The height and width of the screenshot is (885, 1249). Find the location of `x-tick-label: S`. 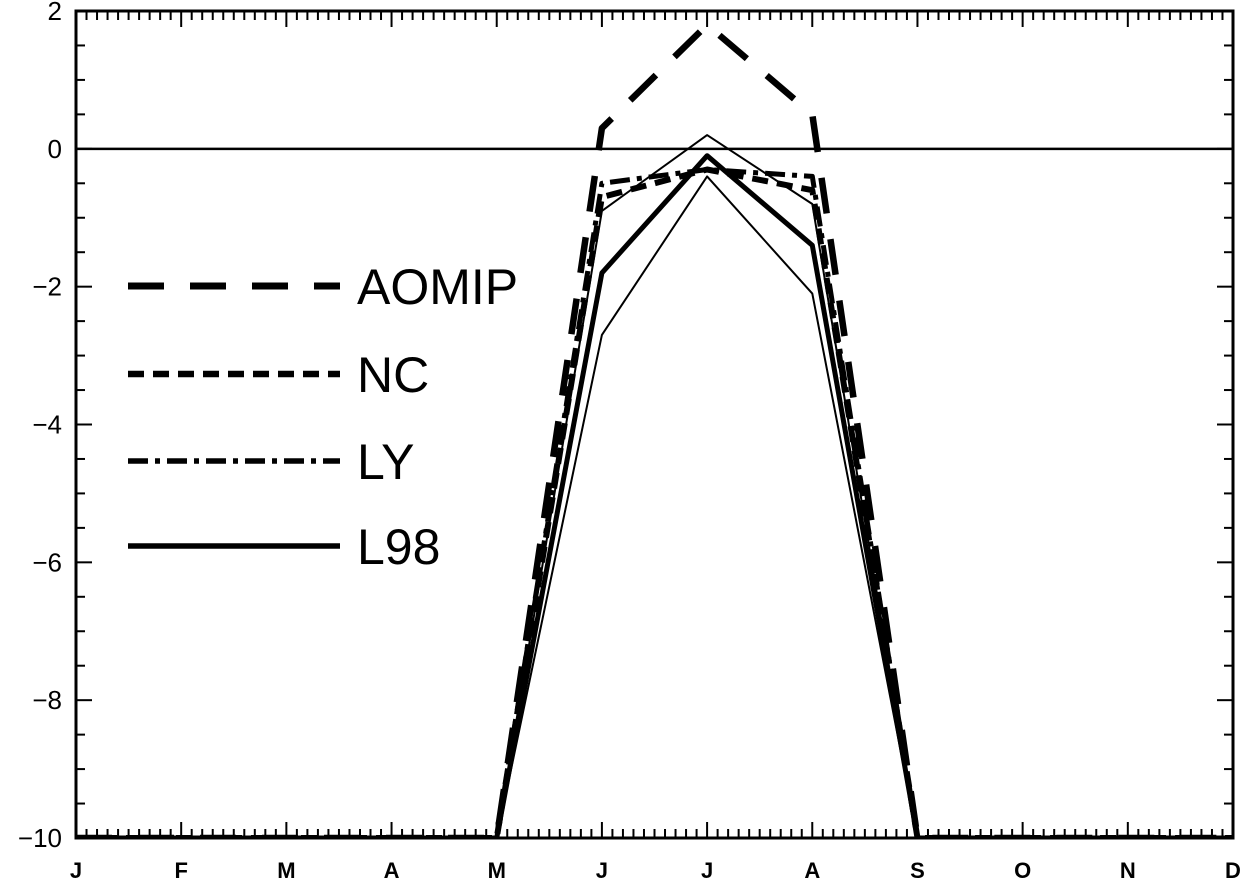

x-tick-label: S is located at coordinates (917, 870).